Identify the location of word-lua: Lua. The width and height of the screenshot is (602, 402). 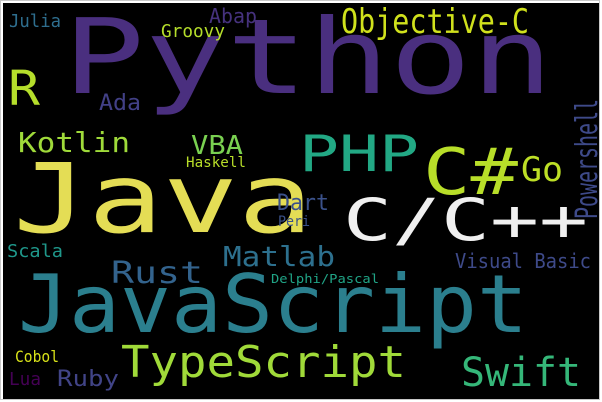
(25, 379).